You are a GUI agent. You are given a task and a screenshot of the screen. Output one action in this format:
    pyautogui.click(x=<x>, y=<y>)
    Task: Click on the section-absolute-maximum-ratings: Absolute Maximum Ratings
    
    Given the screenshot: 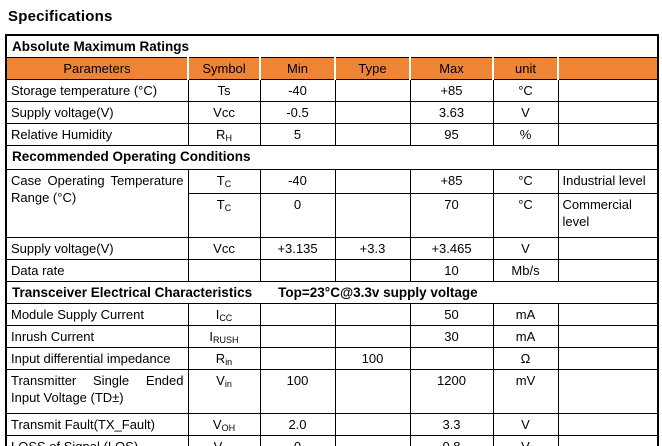 What is the action you would take?
    pyautogui.click(x=332, y=46)
    